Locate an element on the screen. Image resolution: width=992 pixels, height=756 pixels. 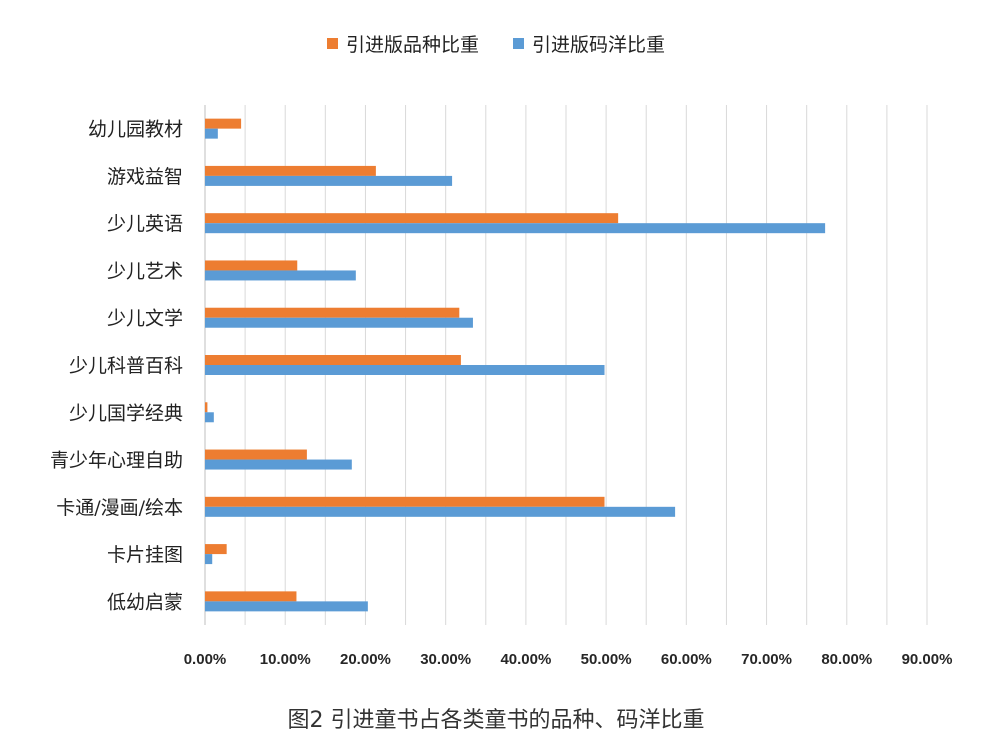
legend-item-variety: 引进版品种比重 is located at coordinates (402, 43).